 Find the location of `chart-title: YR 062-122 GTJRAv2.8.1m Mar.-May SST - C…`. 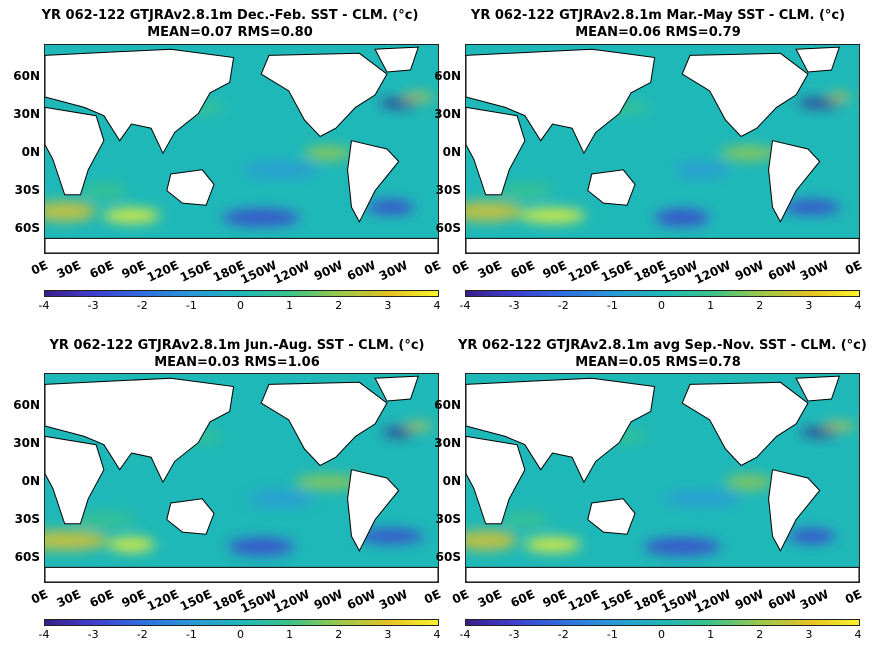

chart-title: YR 062-122 GTJRAv2.8.1m Mar.-May SST - C… is located at coordinates (658, 24).